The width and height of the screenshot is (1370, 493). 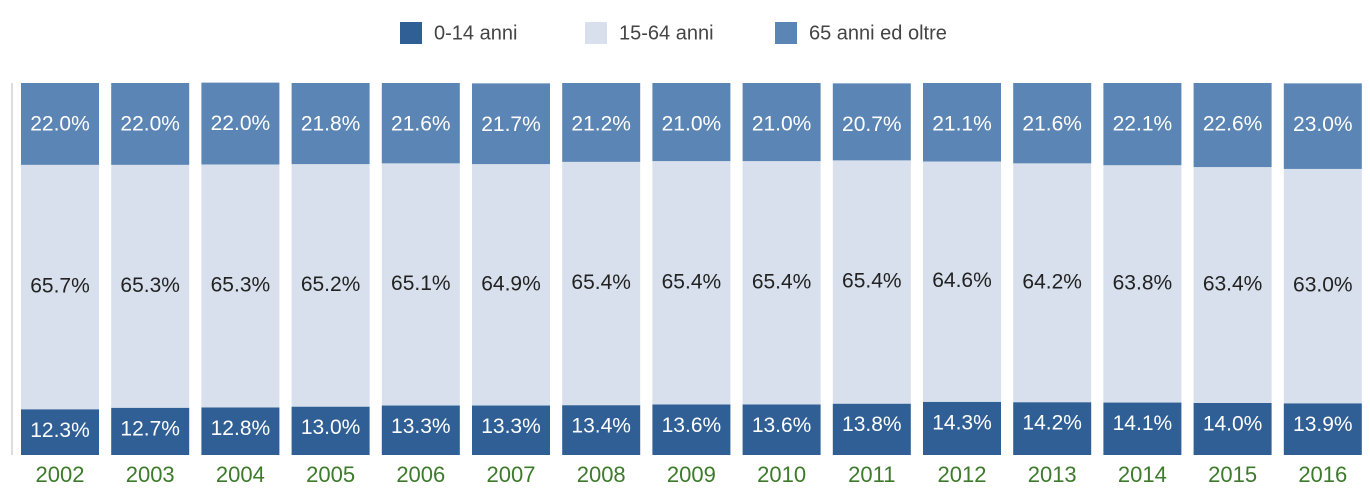 What do you see at coordinates (871, 474) in the screenshot?
I see `x-tick-label: 2011` at bounding box center [871, 474].